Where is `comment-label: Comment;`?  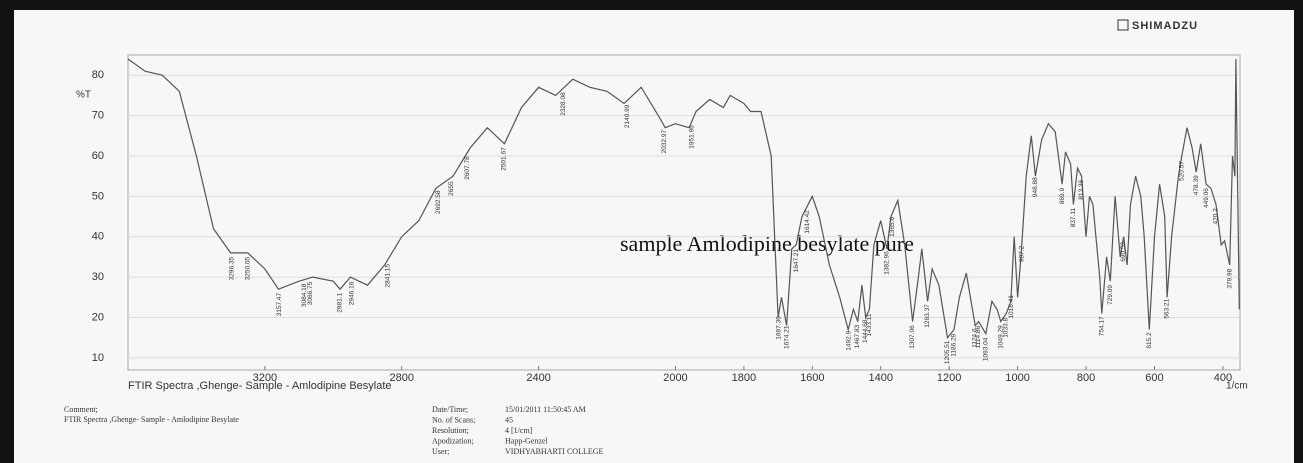 comment-label: Comment; is located at coordinates (81, 409).